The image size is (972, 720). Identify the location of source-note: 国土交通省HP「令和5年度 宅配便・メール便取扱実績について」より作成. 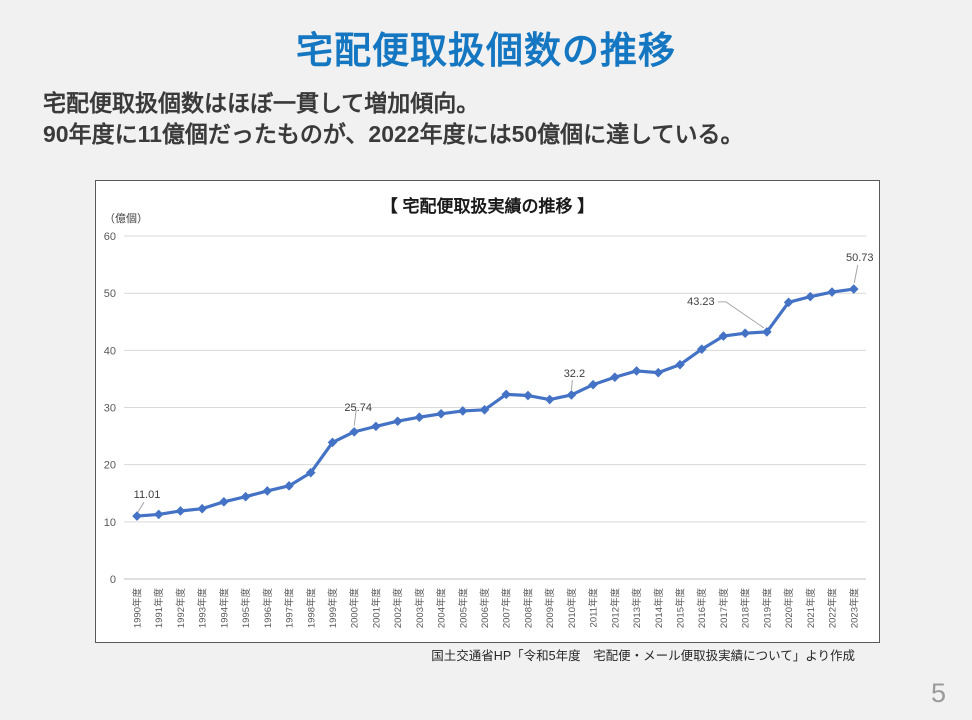
(643, 656).